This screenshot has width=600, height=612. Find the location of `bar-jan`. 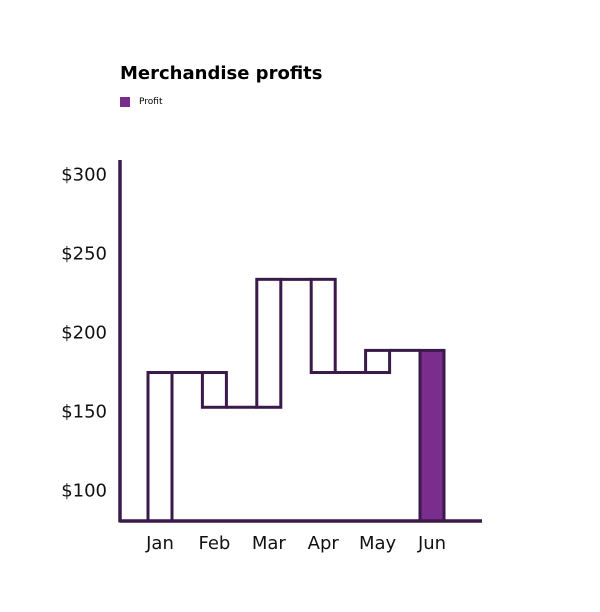

bar-jan is located at coordinates (160, 447).